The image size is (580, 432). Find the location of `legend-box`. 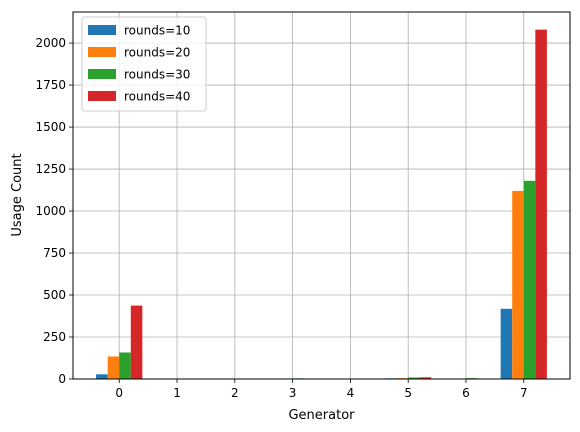

legend-box is located at coordinates (144, 64).